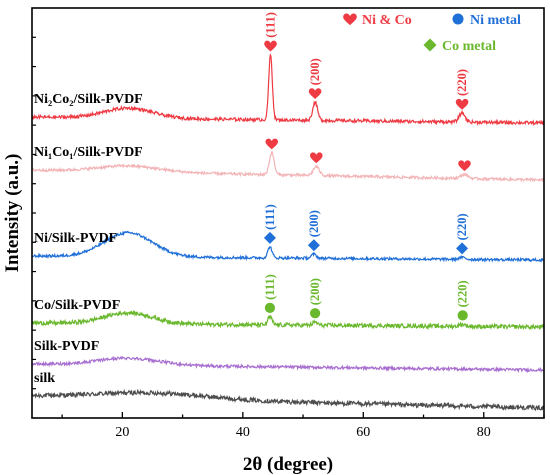 This screenshot has height=475, width=550. I want to click on series-label-ni-silk-pvdf: Ni/Silk-PVDF, so click(75, 238).